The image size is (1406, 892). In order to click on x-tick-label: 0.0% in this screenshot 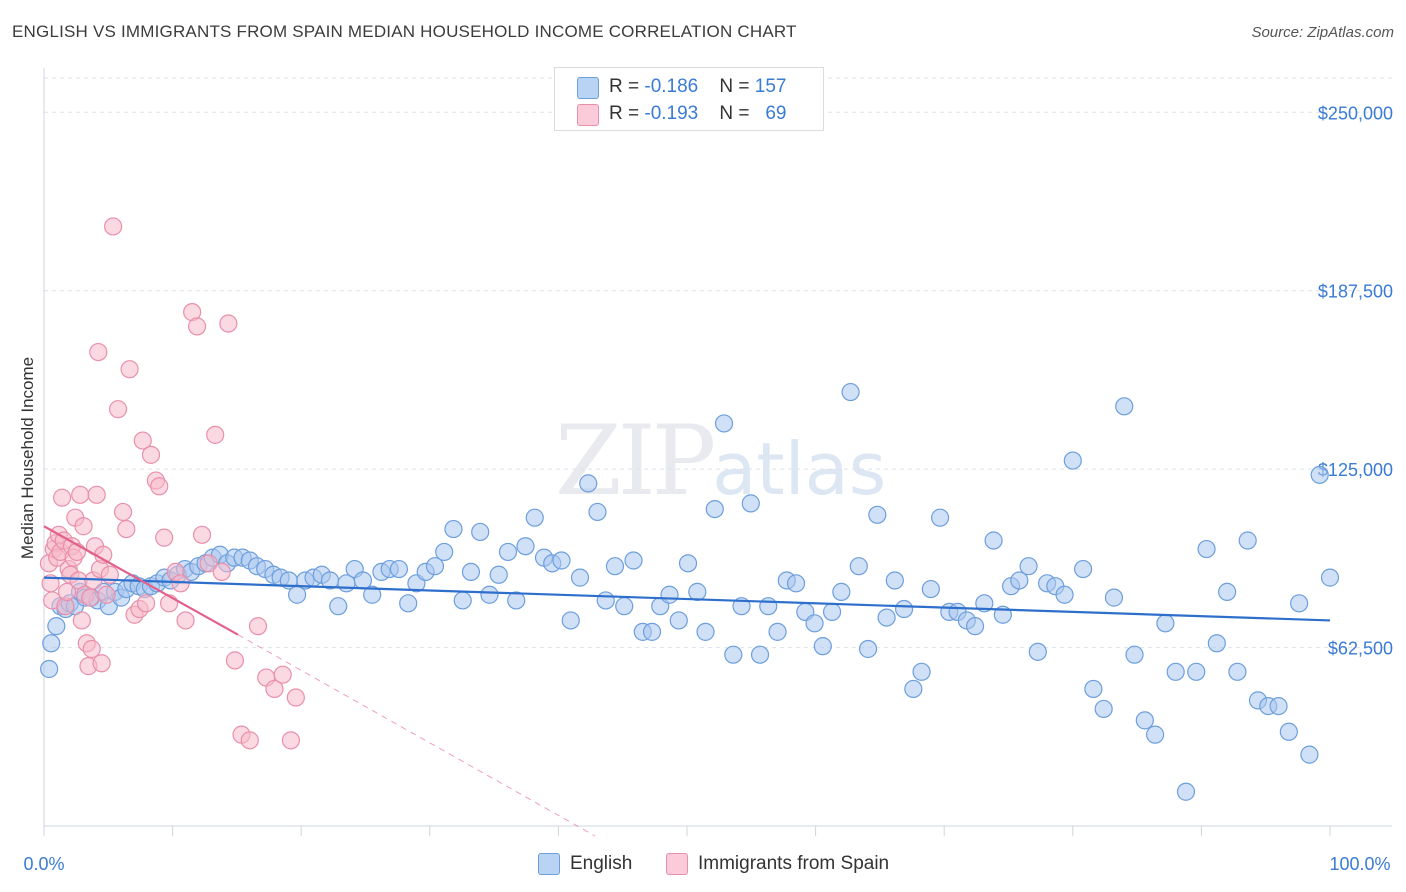, I will do `click(43, 864)`.